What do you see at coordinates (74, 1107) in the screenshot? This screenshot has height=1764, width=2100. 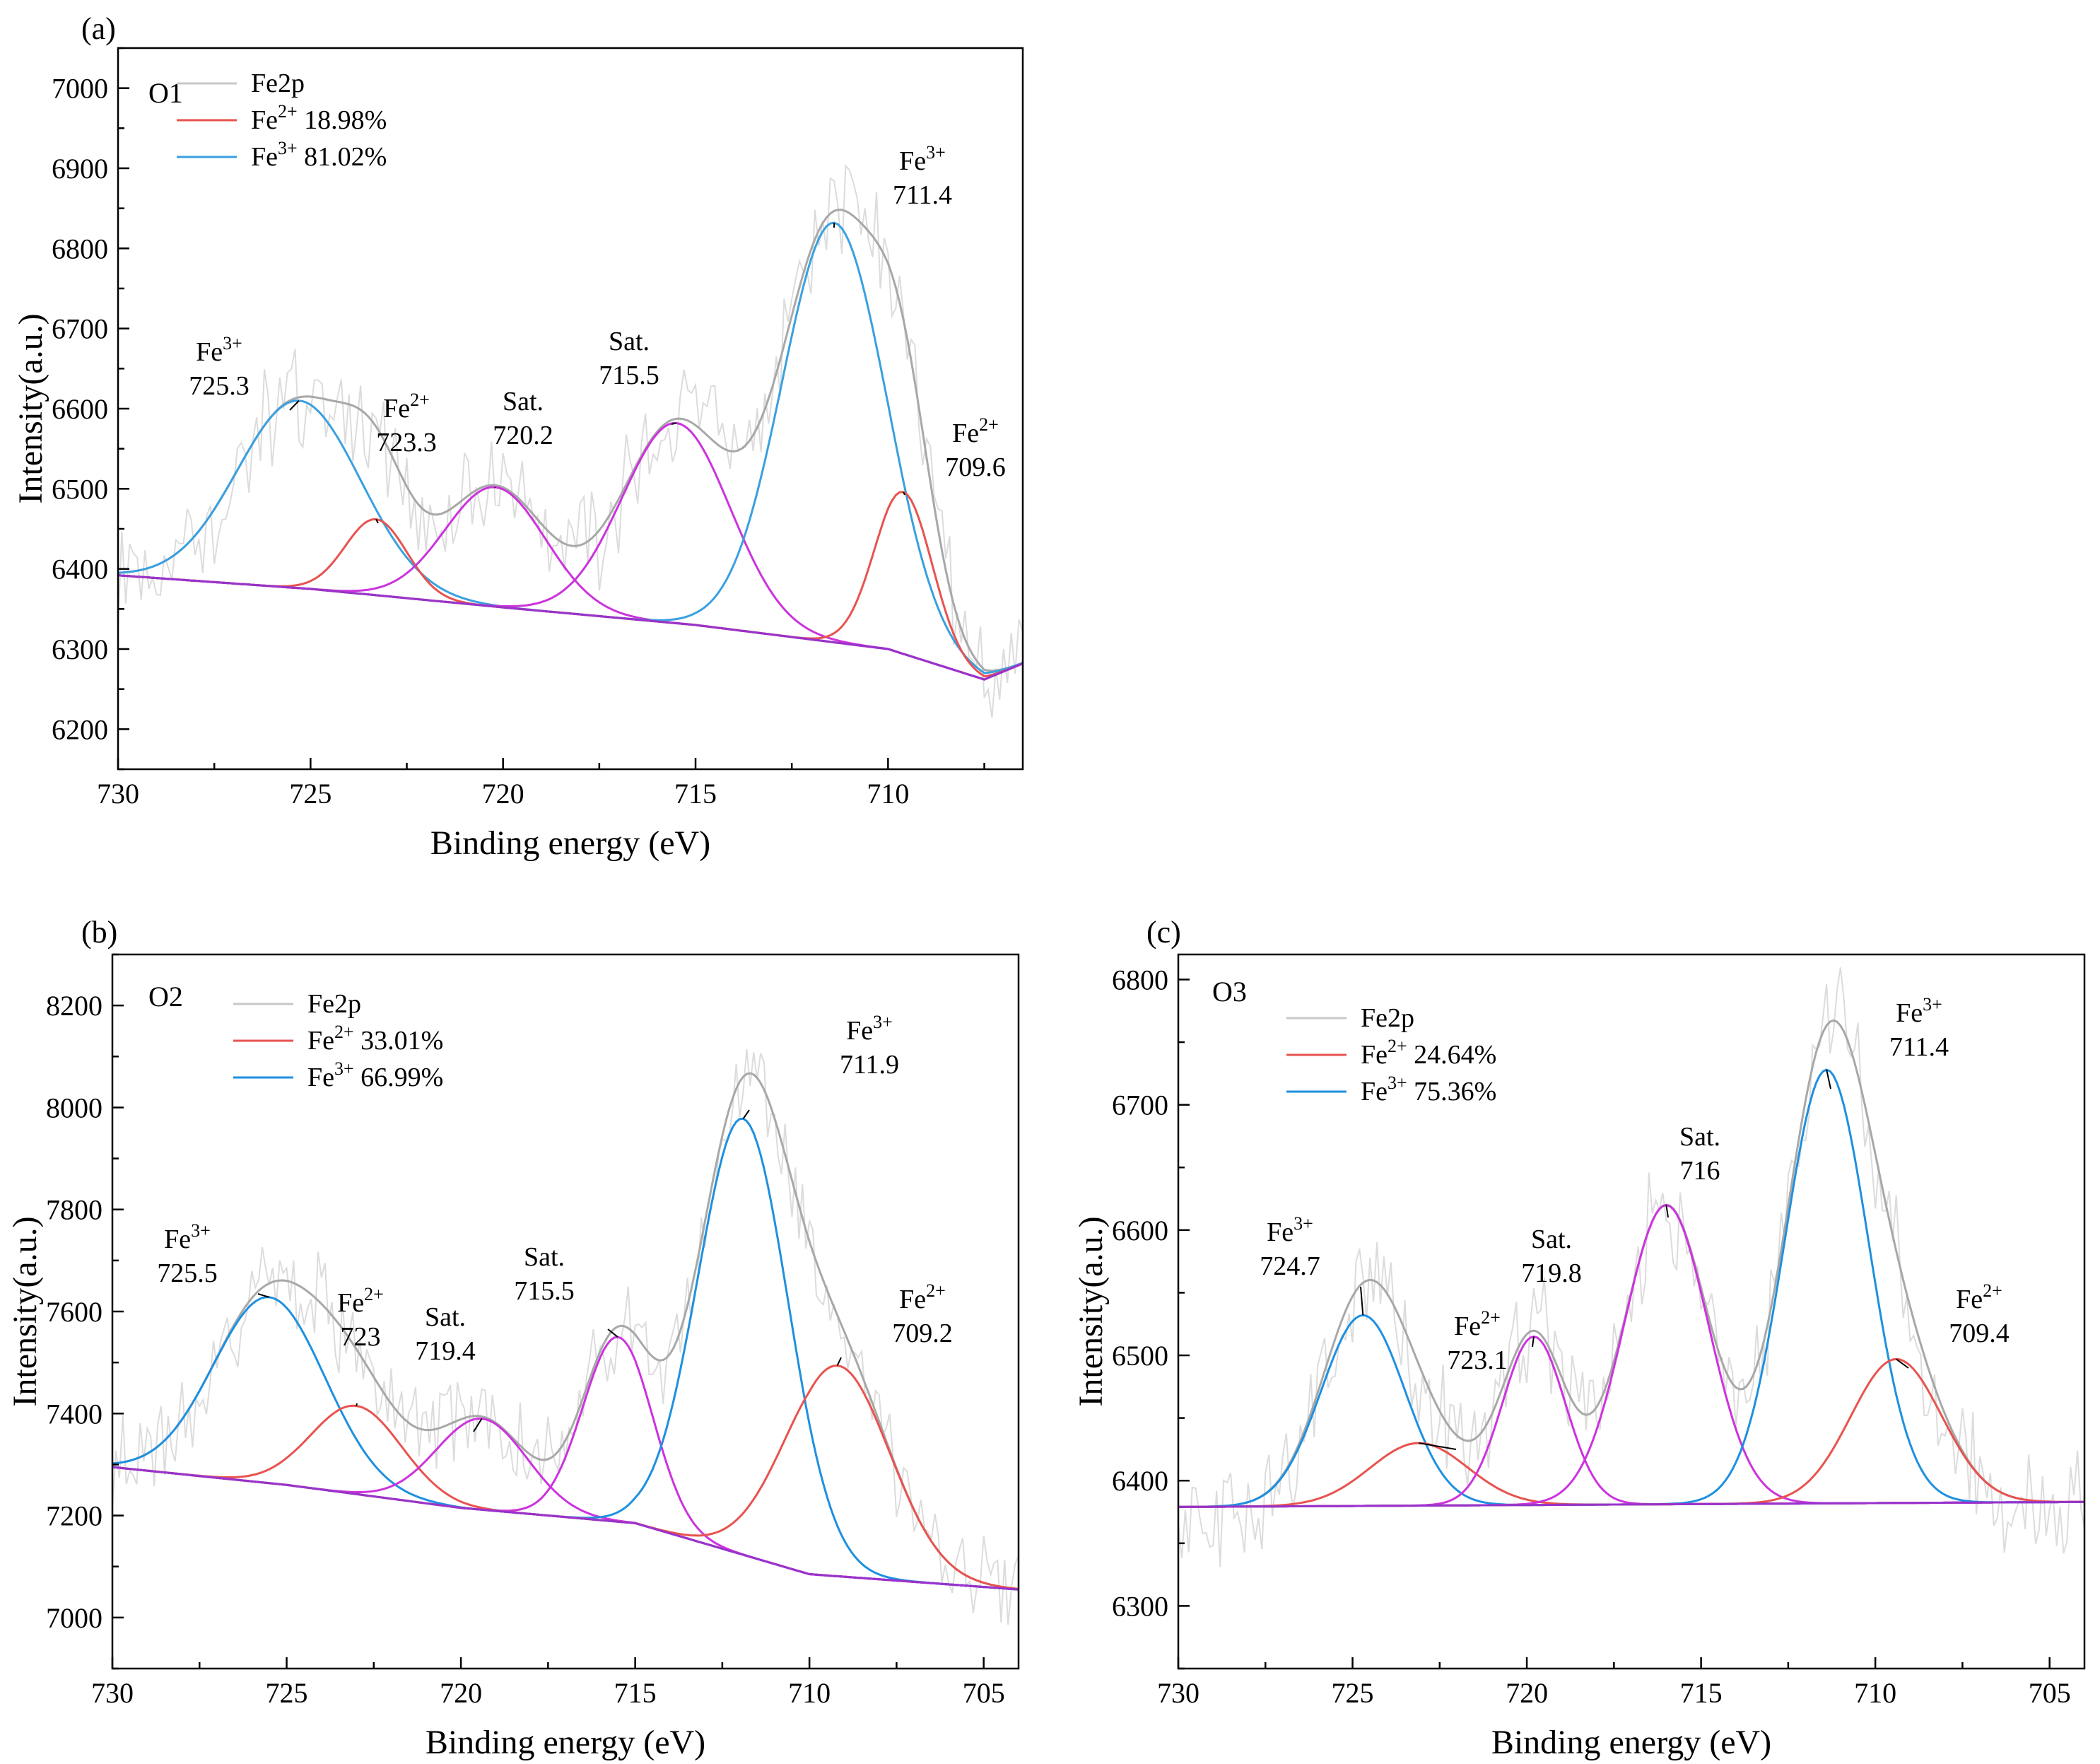 I see `y-tick-label: 8000` at bounding box center [74, 1107].